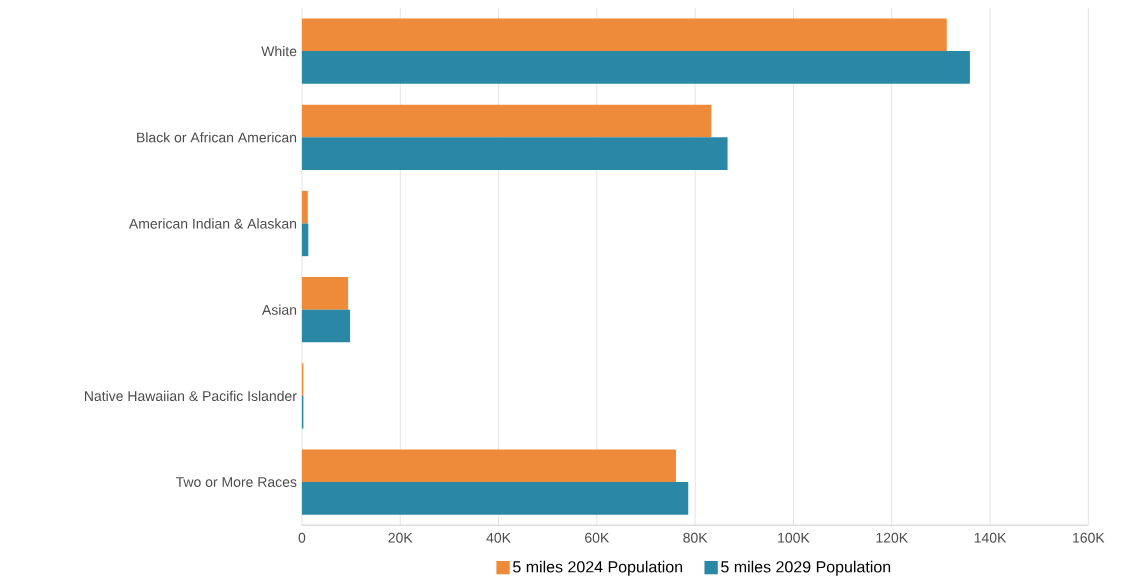 This screenshot has width=1137, height=578. What do you see at coordinates (498, 537) in the screenshot?
I see `x-tick-label: 40K` at bounding box center [498, 537].